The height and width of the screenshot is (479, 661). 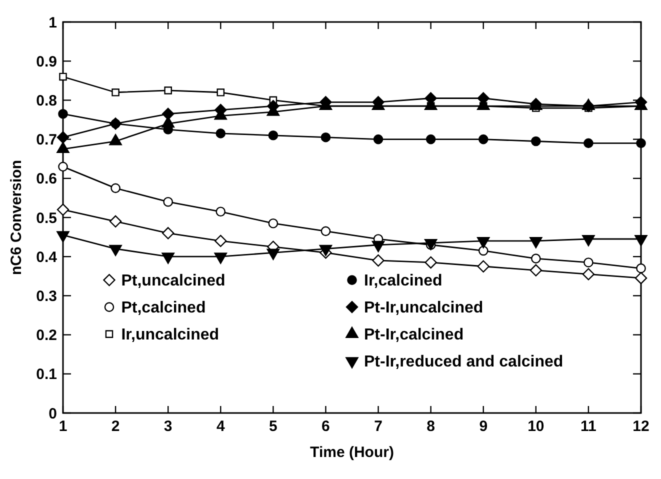 What do you see at coordinates (52, 413) in the screenshot?
I see `y-tick-label: 0` at bounding box center [52, 413].